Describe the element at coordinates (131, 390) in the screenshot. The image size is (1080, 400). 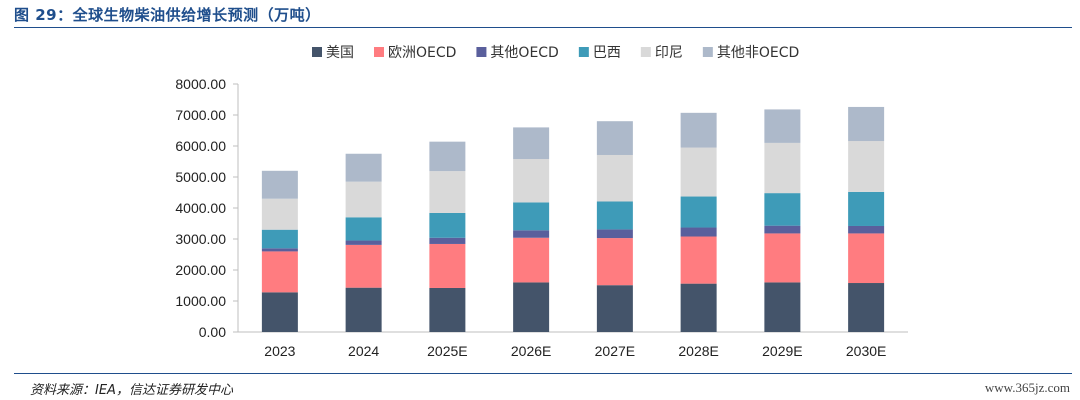
I see `source-note: 资料来源：IEA，信达证券研发中心` at that location.